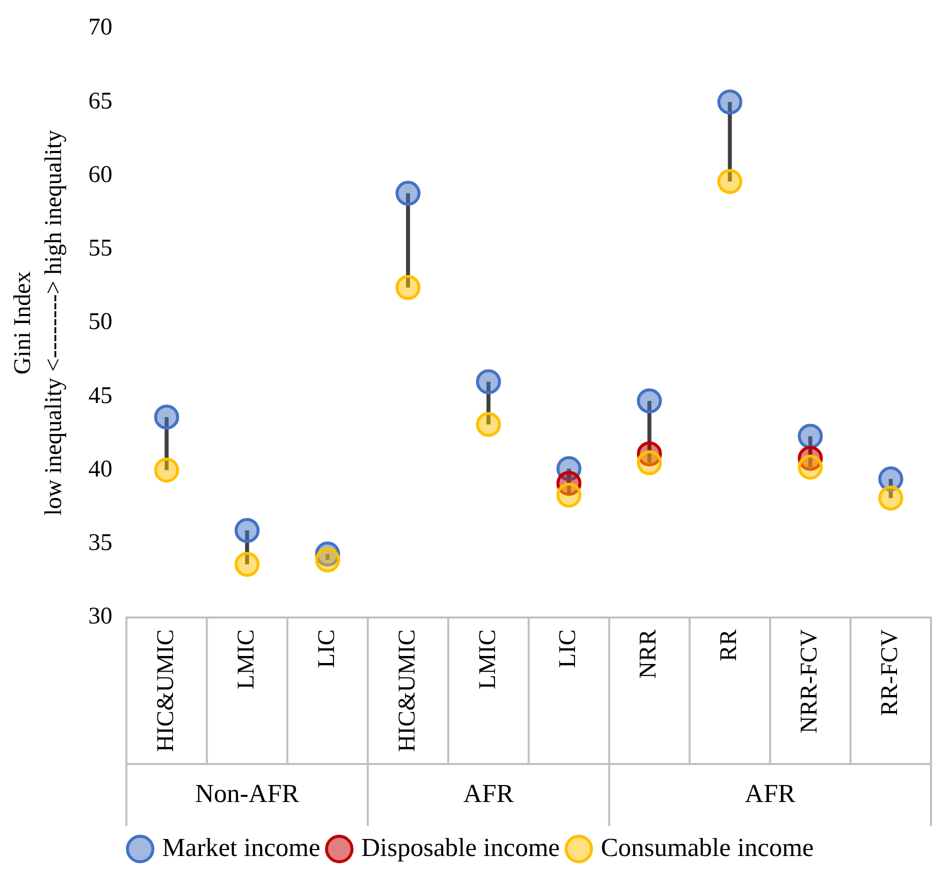 The height and width of the screenshot is (872, 945). What do you see at coordinates (809, 681) in the screenshot?
I see `x-tick-label: NRR-FCV` at bounding box center [809, 681].